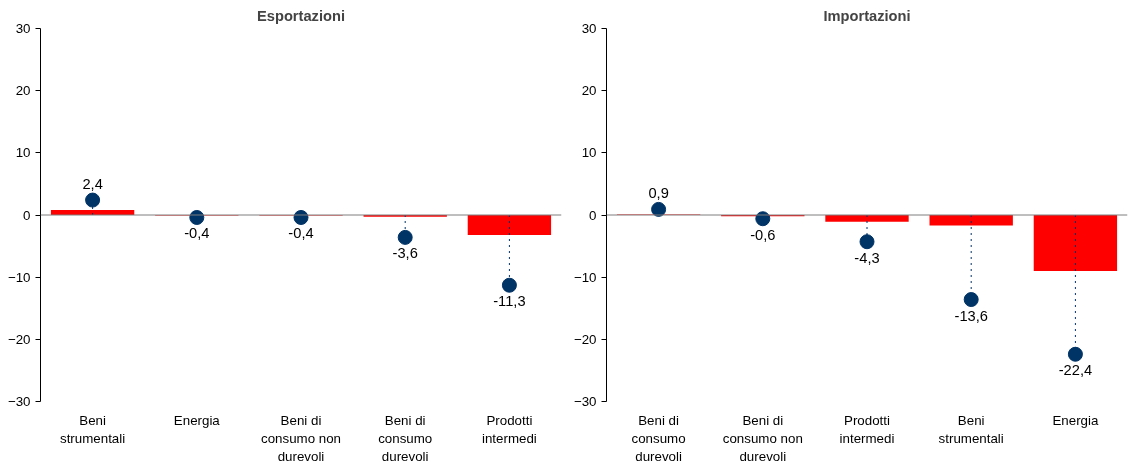 This screenshot has width=1136, height=468. Describe the element at coordinates (1075, 370) in the screenshot. I see `data-label: -22,4` at that location.